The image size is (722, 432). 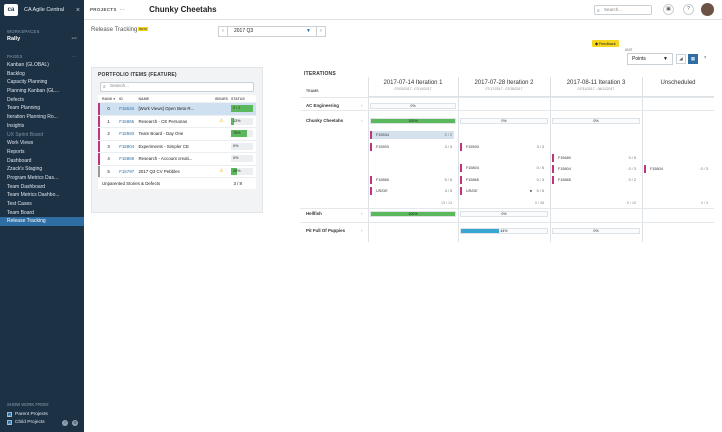 What do you see at coordinates (137, 75) in the screenshot?
I see `portfolio-title: PORTFOLIO ITEMS (FEATURE)` at bounding box center [137, 75].